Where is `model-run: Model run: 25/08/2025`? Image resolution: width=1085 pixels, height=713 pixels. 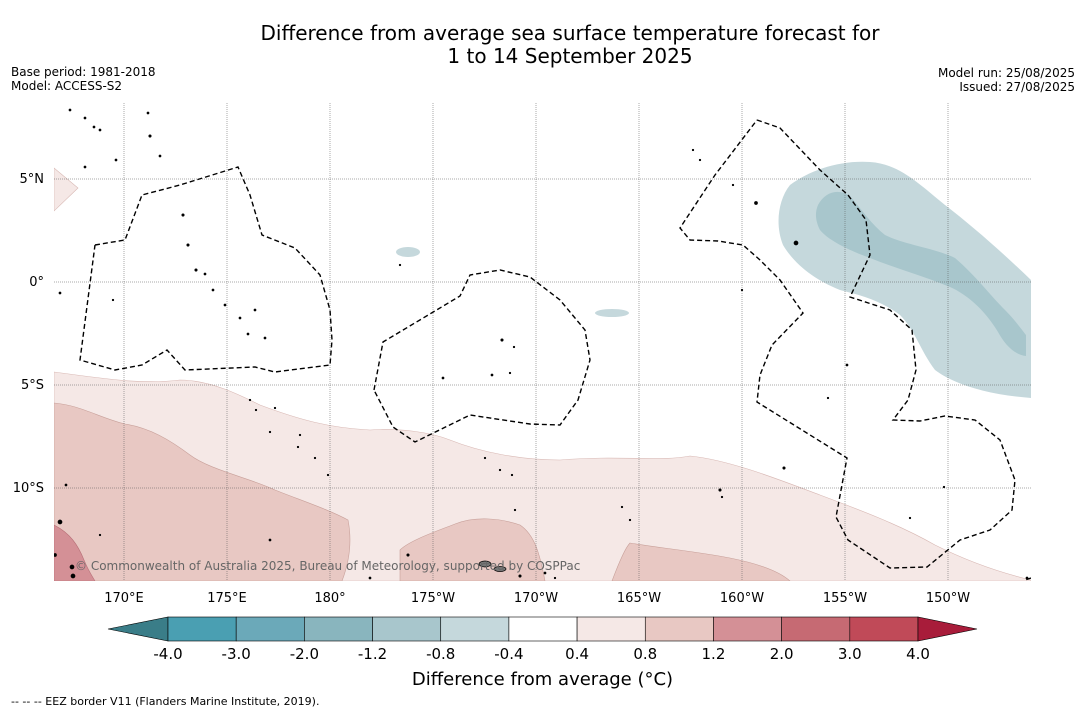 model-run: Model run: 25/08/2025 is located at coordinates (1006, 73).